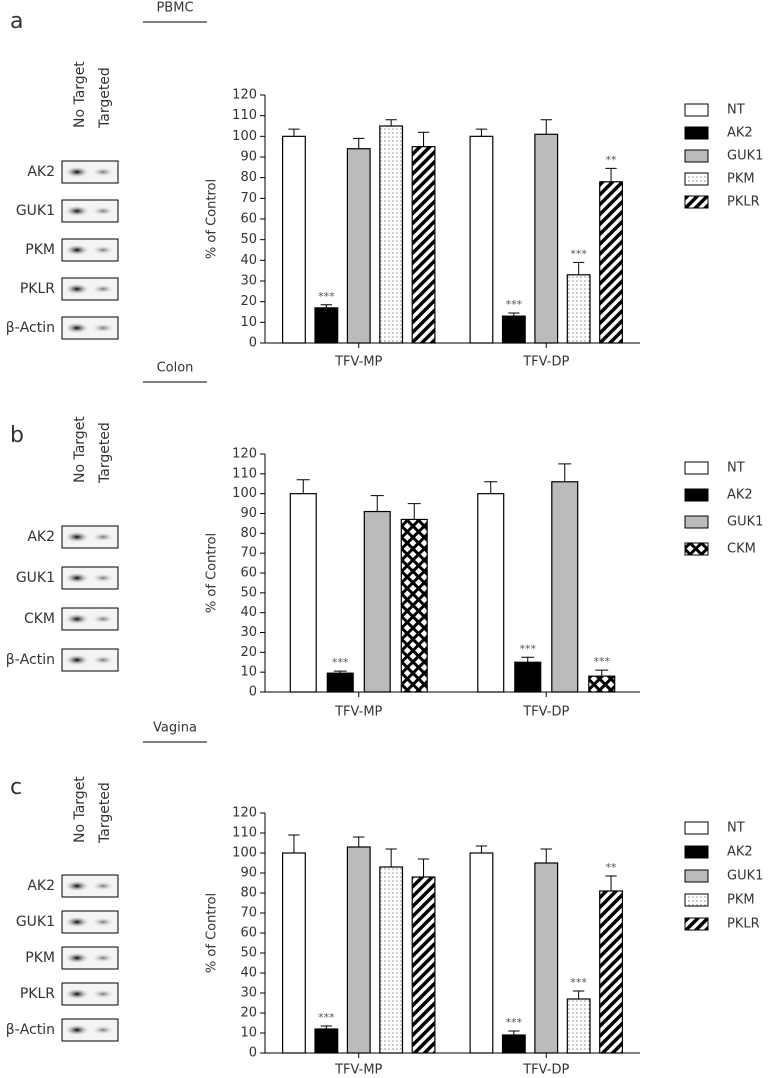 The width and height of the screenshot is (770, 1078). I want to click on y-tick-label: 90, so click(248, 513).